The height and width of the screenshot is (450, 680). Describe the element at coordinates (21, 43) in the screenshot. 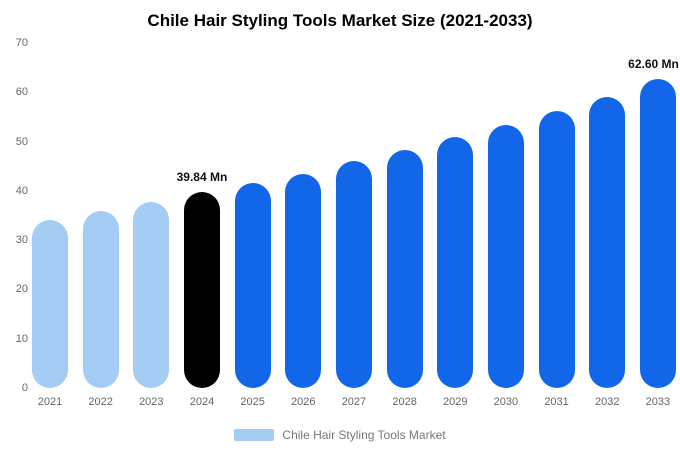

I see `y-tick-label: 70` at that location.